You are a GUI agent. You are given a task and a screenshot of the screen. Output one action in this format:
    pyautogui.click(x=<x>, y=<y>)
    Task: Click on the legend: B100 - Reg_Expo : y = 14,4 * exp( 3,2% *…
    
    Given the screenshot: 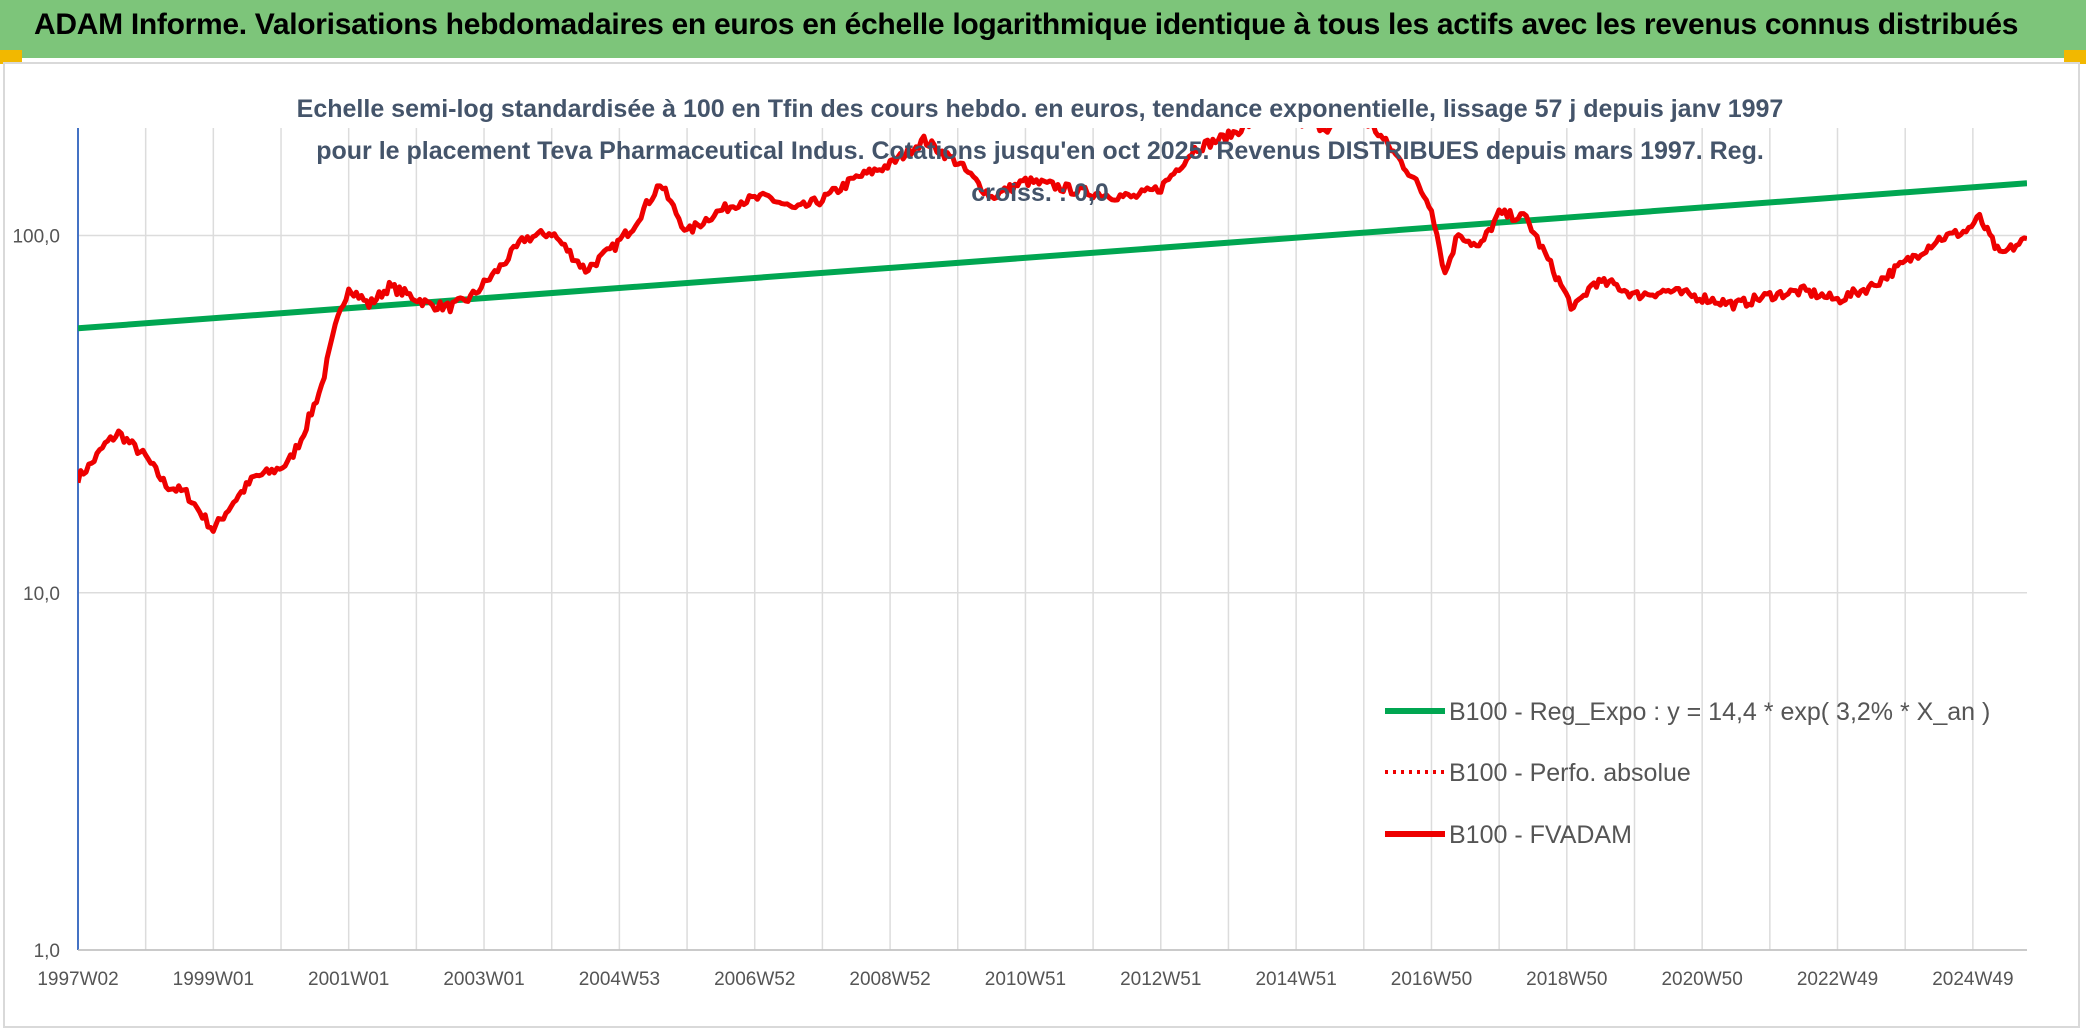 What is the action you would take?
    pyautogui.click(x=1687, y=773)
    